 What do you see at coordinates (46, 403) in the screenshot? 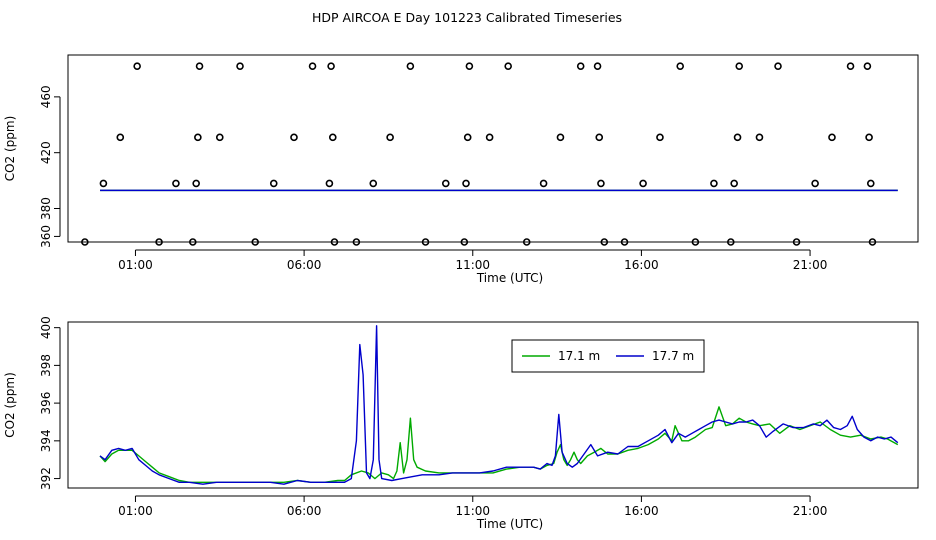
I see `y-tick-label: 396` at bounding box center [46, 403].